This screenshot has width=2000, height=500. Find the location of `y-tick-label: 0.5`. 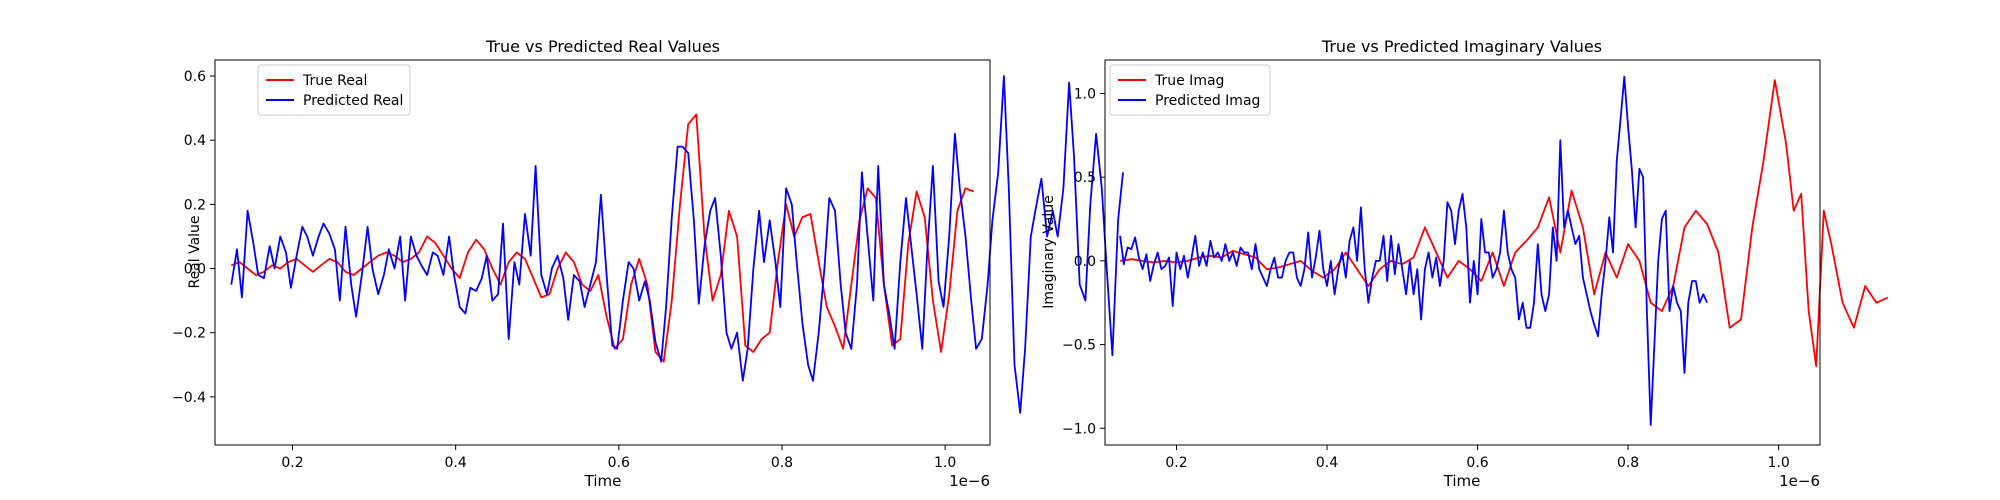

y-tick-label: 0.5 is located at coordinates (1085, 178).